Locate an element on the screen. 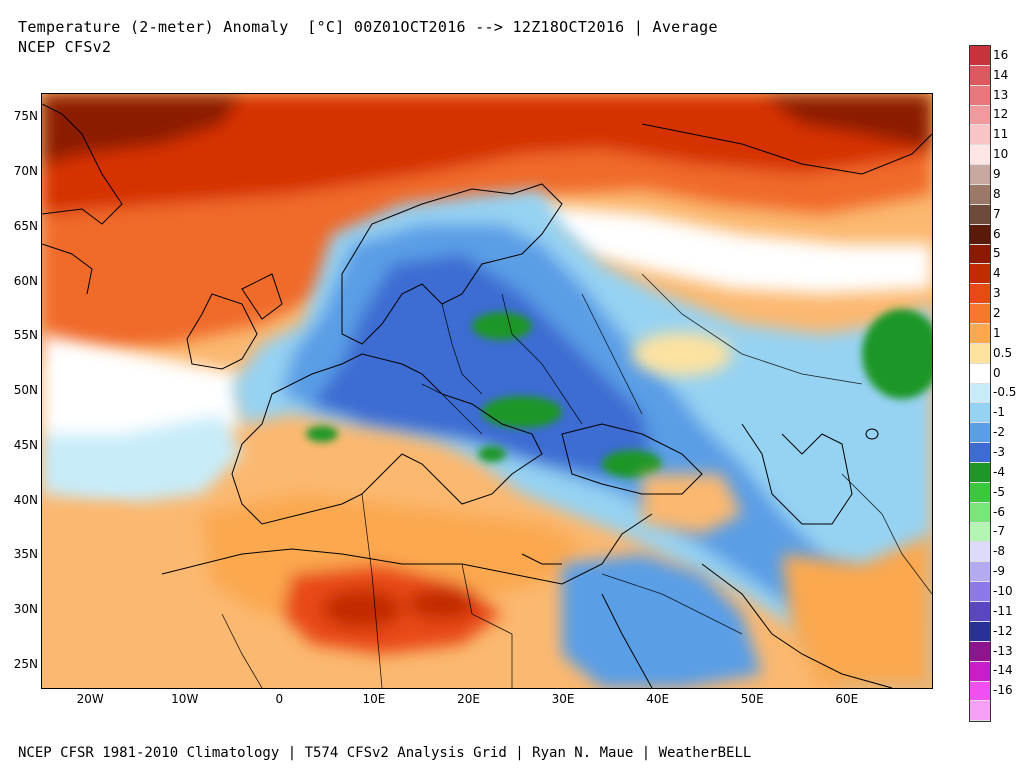 The image size is (1024, 768). legend-label: 16 is located at coordinates (1001, 54).